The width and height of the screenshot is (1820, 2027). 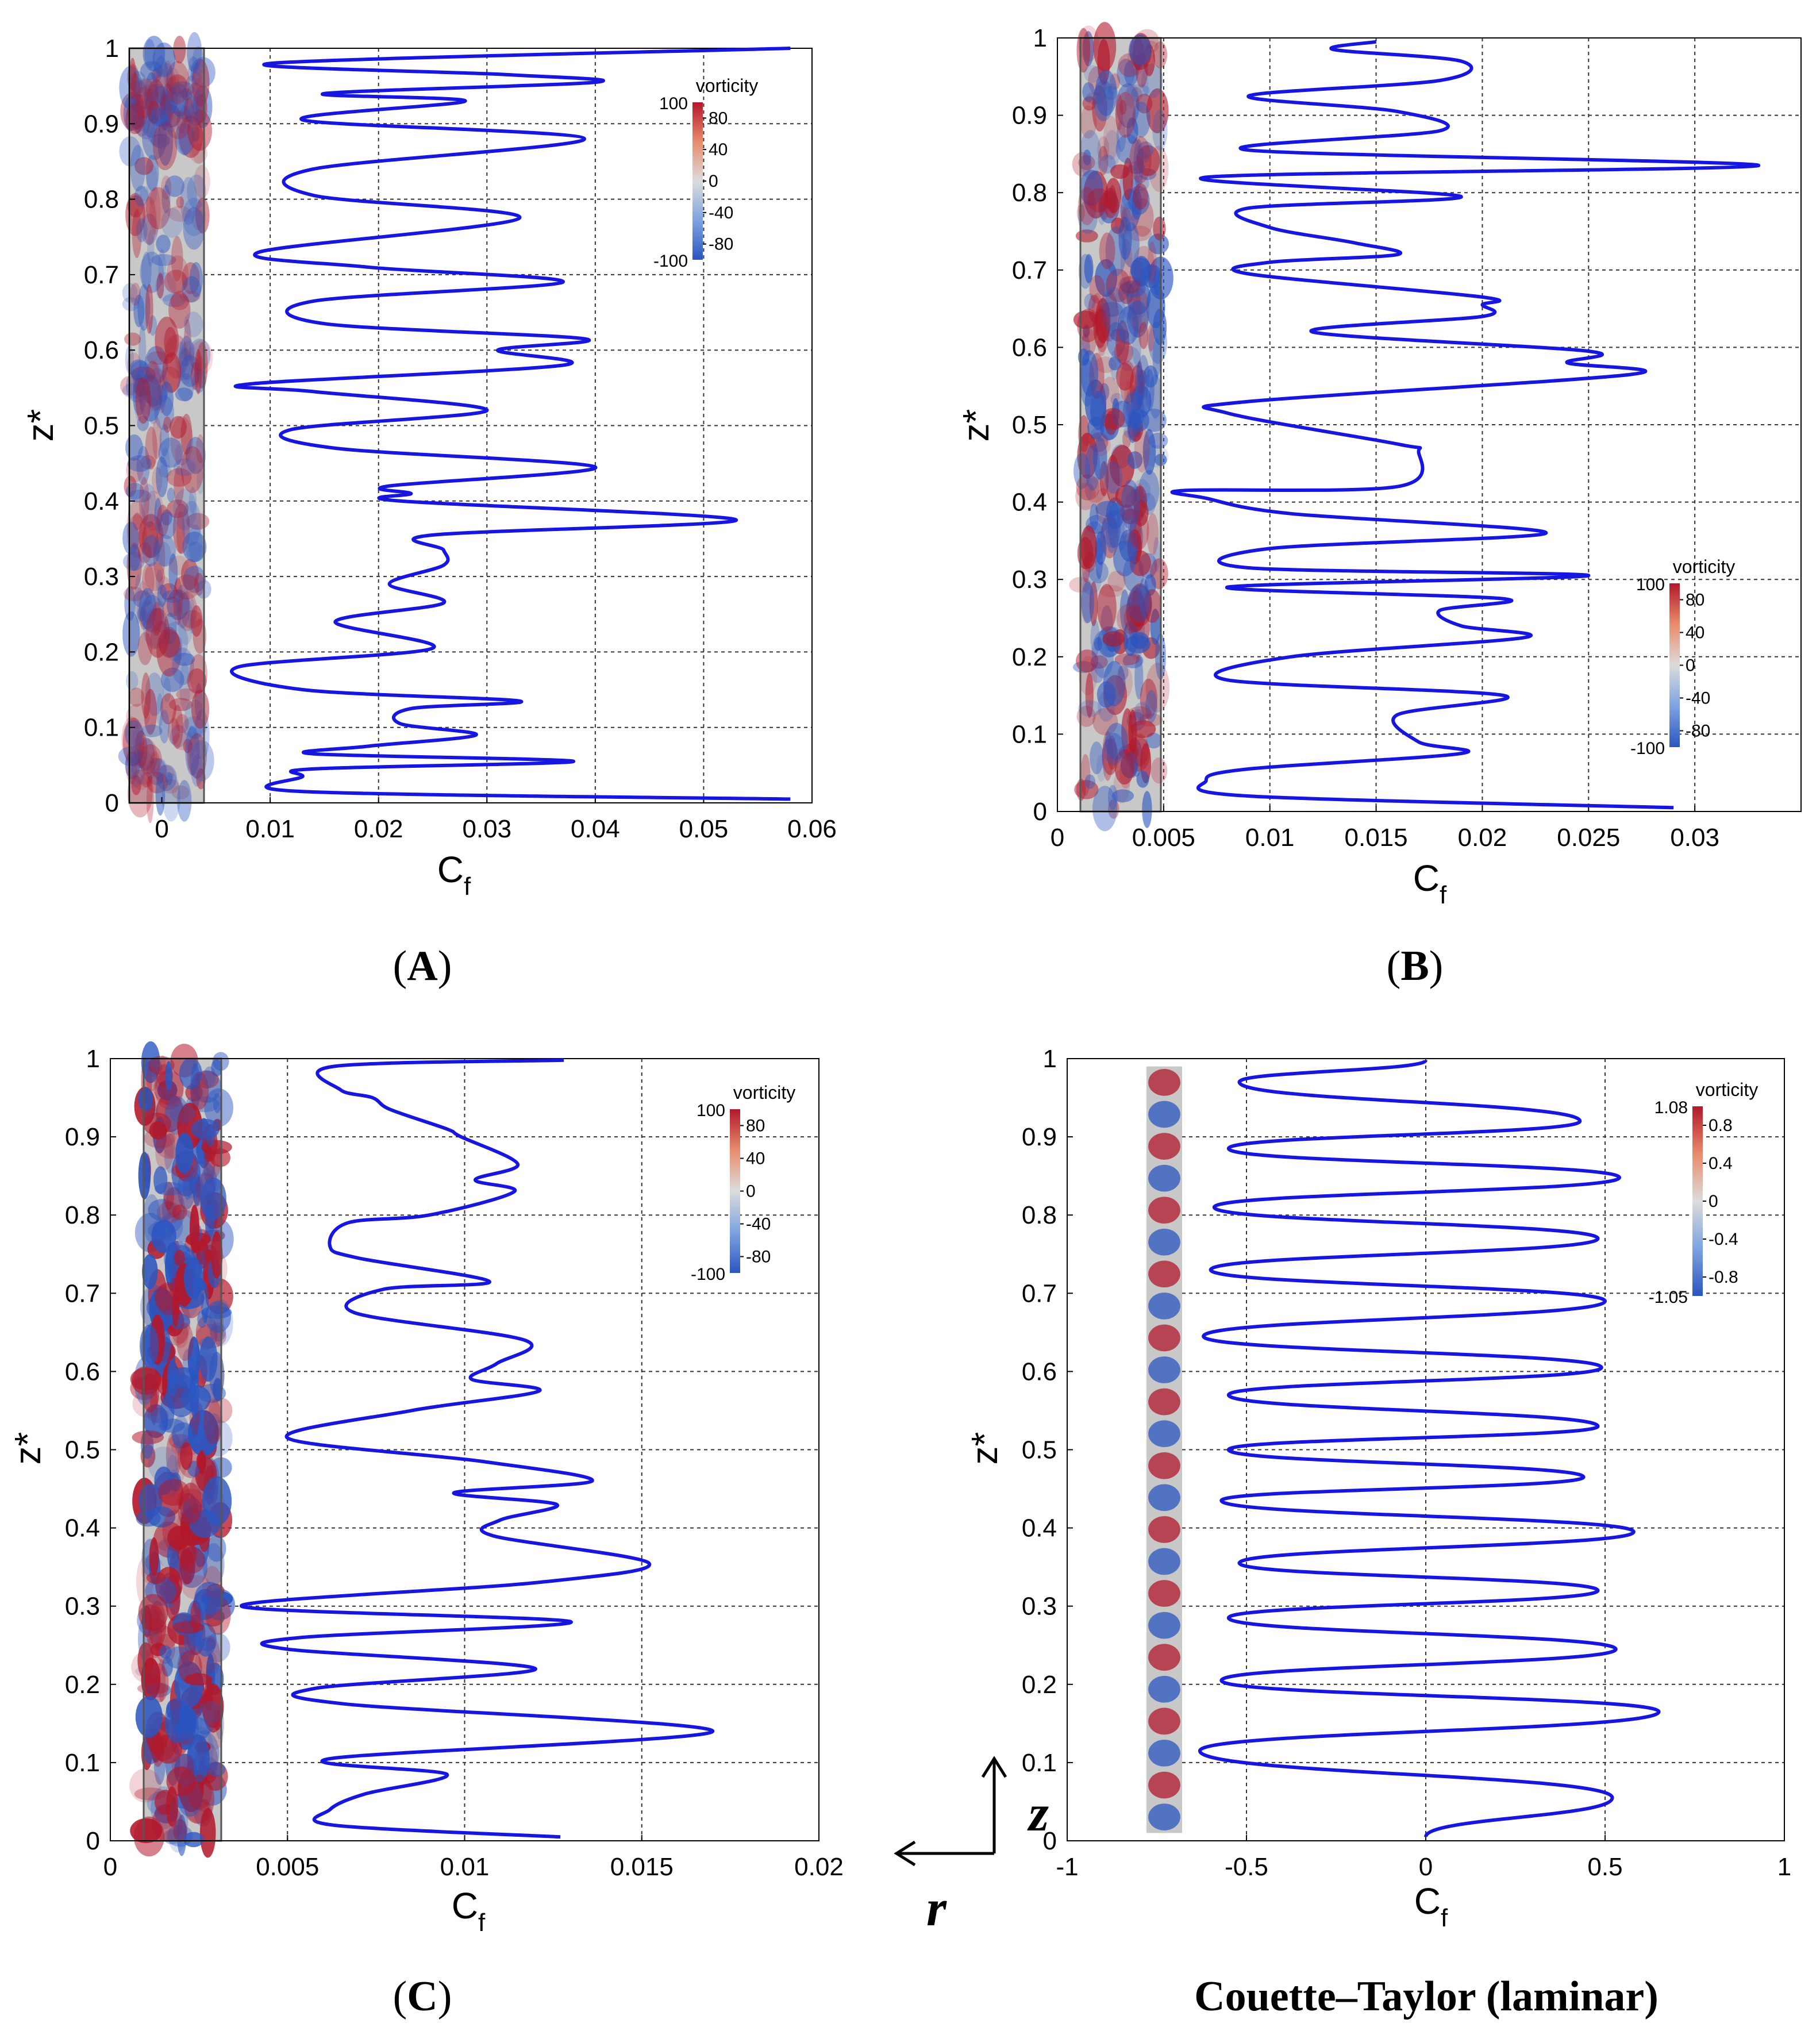 What do you see at coordinates (758, 1257) in the screenshot?
I see `colorbar-tick-label: -80` at bounding box center [758, 1257].